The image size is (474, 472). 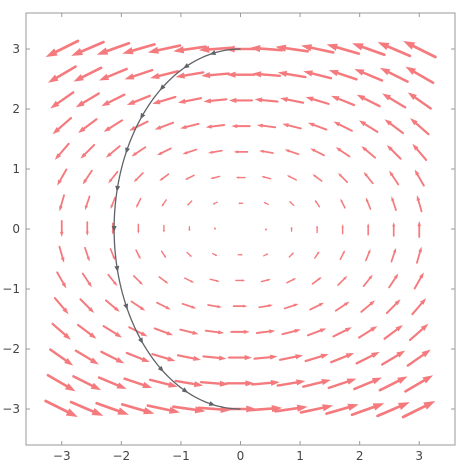 I want to click on x-tick-label: 2, so click(x=360, y=456).